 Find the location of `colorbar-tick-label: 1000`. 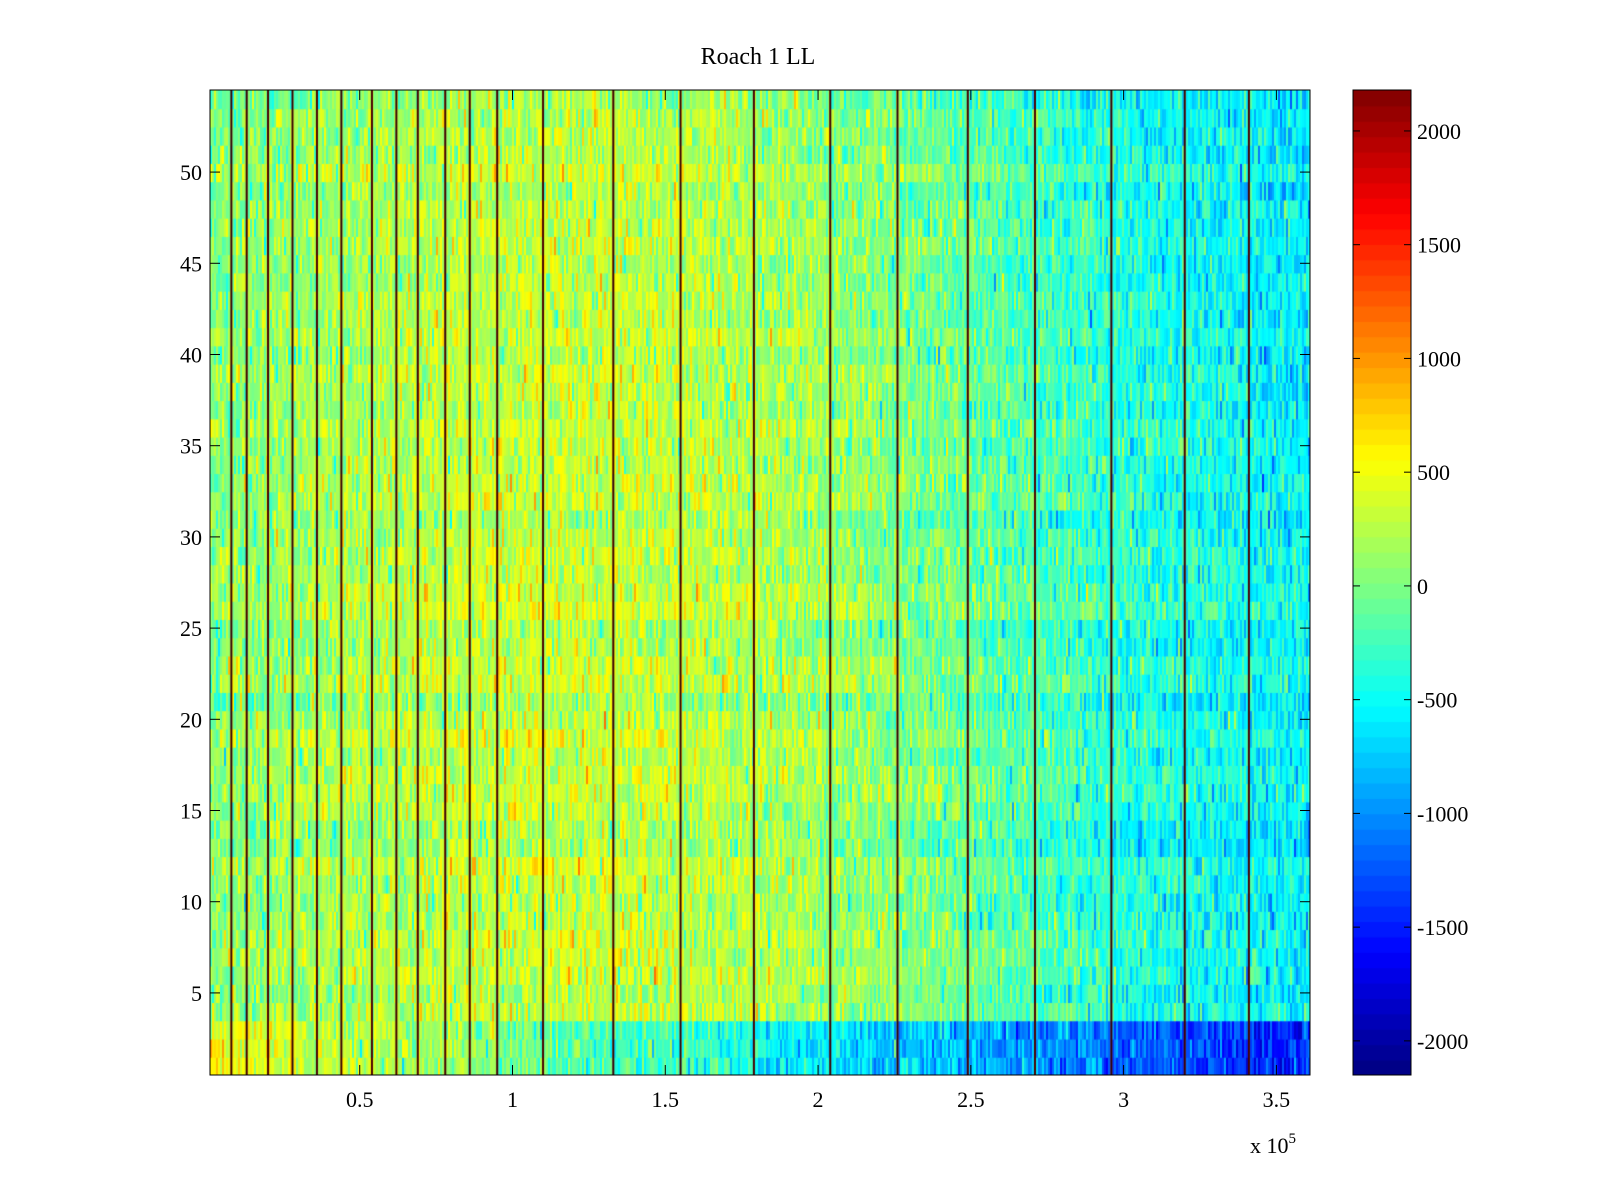

colorbar-tick-label: 1000 is located at coordinates (1439, 358).